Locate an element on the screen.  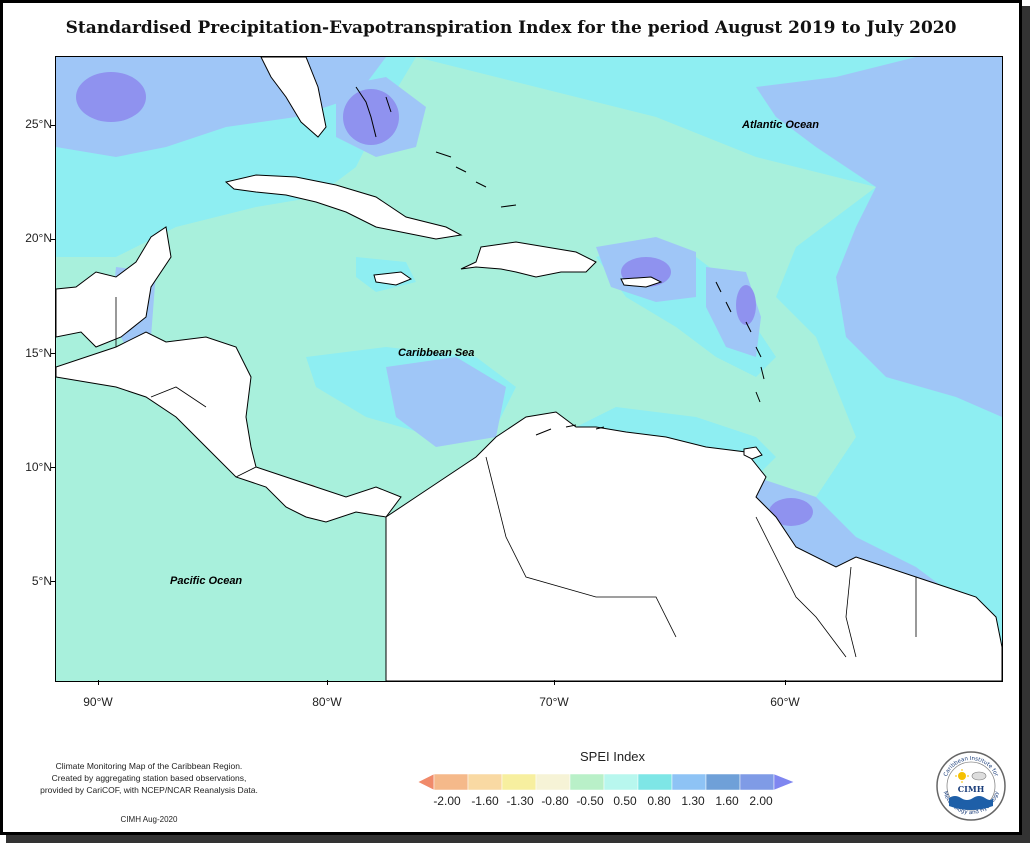
border-guyana-suriname is located at coordinates (851, 612).